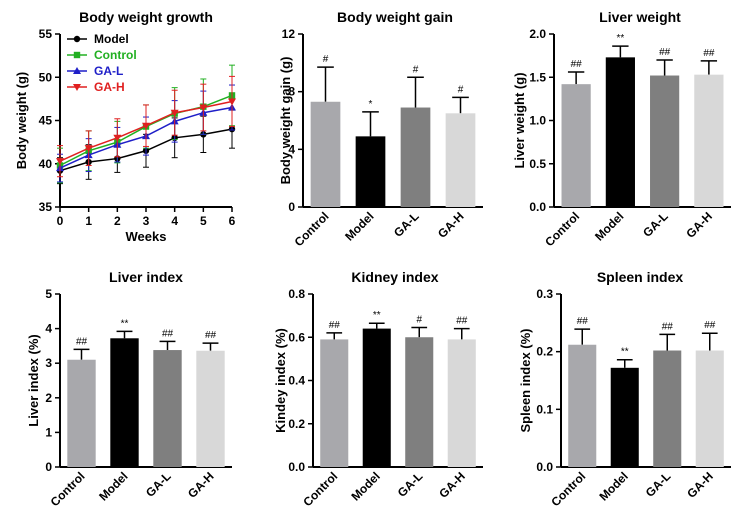 Image resolution: width=747 pixels, height=528 pixels. What do you see at coordinates (544, 467) in the screenshot?
I see `spleen-index-y-tick-label: 0.0` at bounding box center [544, 467].